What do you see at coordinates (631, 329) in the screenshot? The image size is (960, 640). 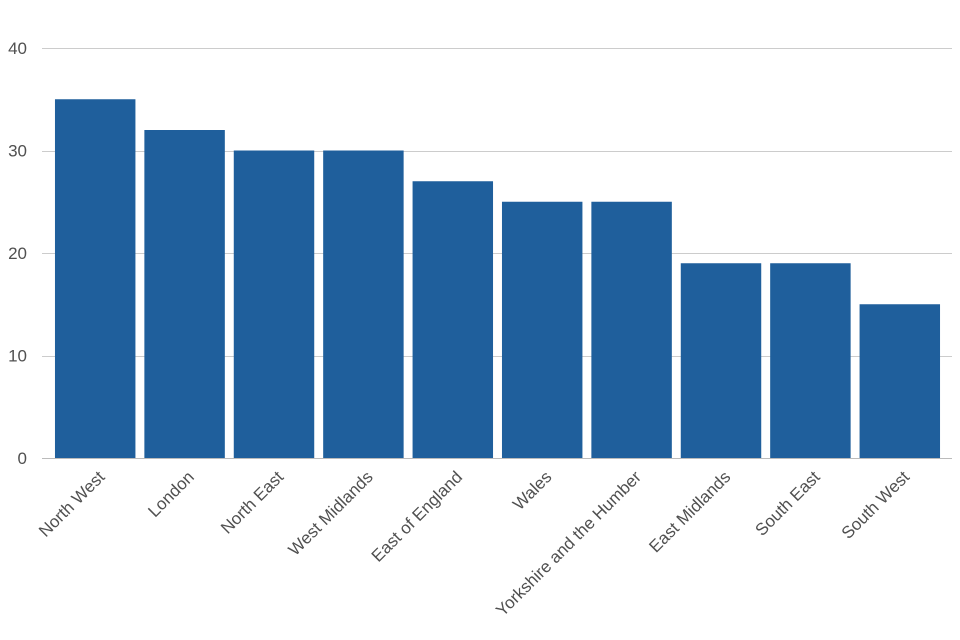 I see `bar-yorkshire-and-the-humber` at bounding box center [631, 329].